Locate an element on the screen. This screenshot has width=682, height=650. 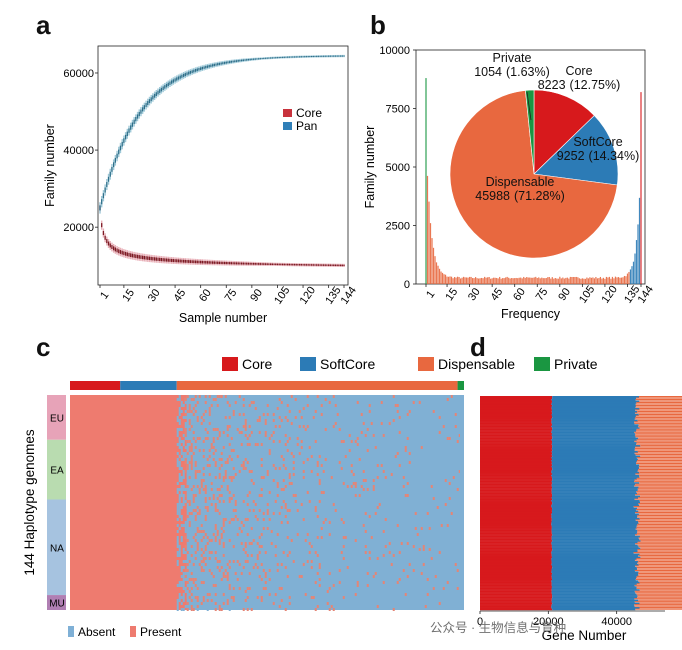
group-band-ea is located at coordinates (56, 469).